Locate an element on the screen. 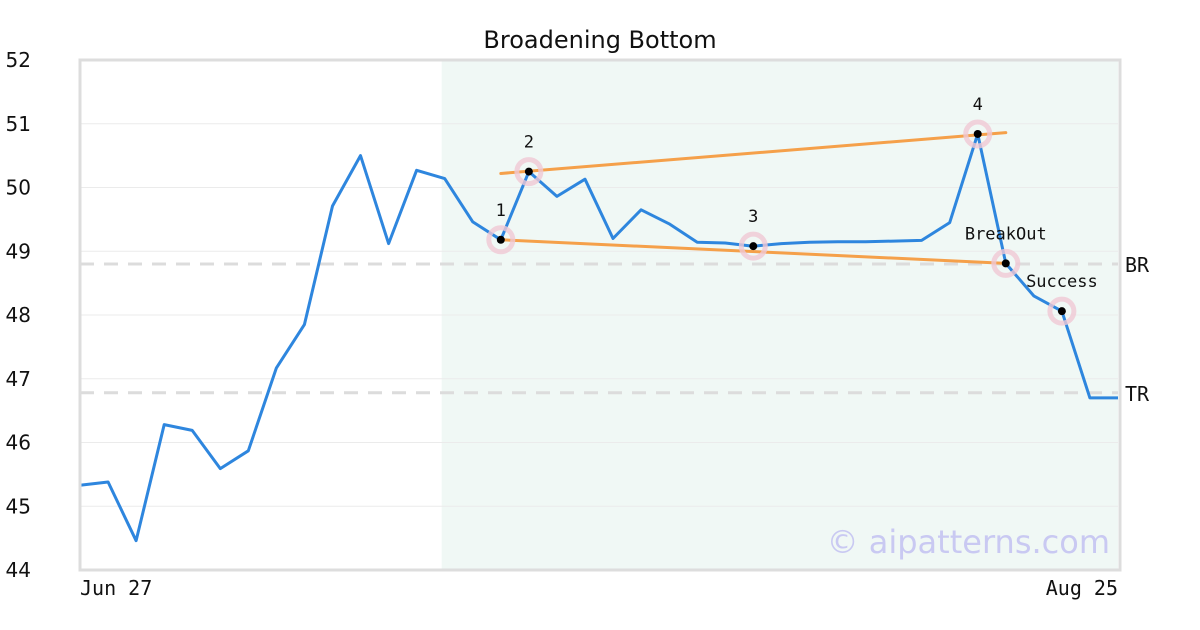 The width and height of the screenshot is (1200, 630). pattern-point-label: 1 is located at coordinates (501, 211).